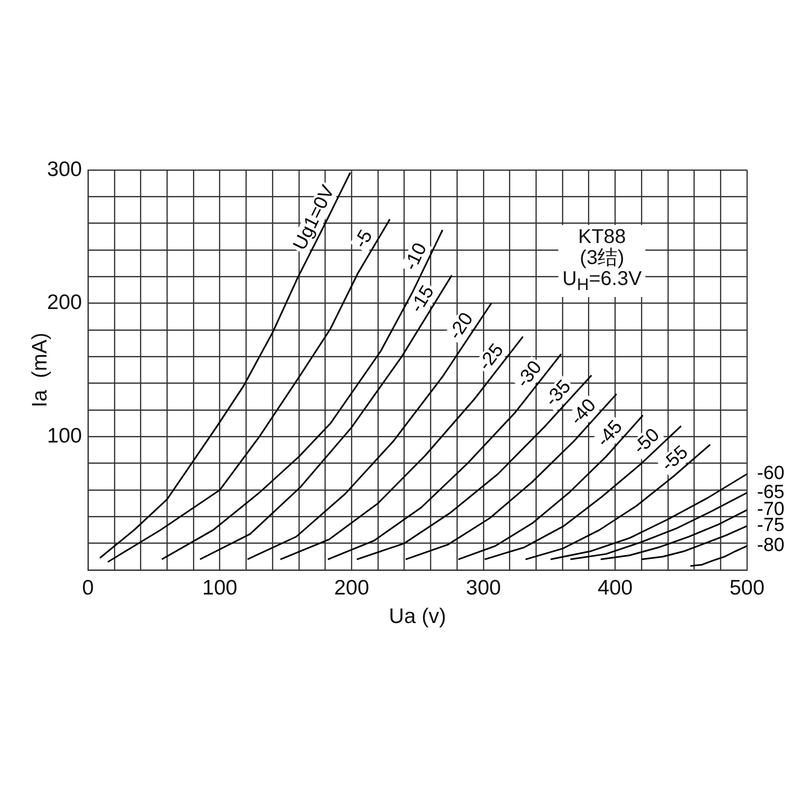 The image size is (800, 800). What do you see at coordinates (88, 588) in the screenshot?
I see `x-tick-label: 0` at bounding box center [88, 588].